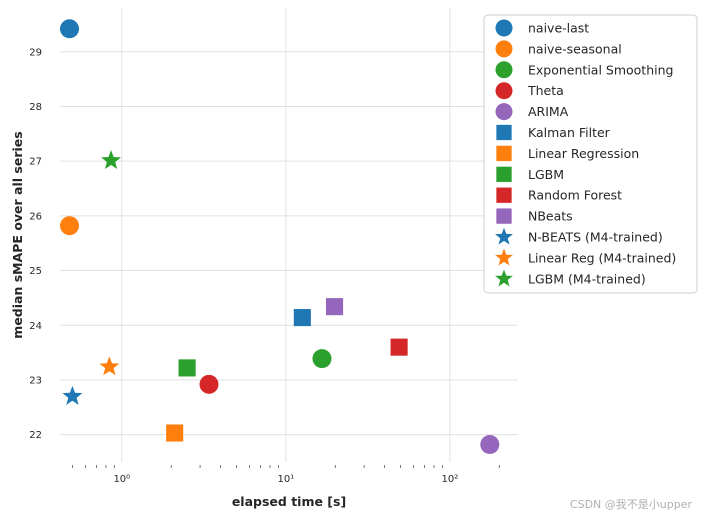  What do you see at coordinates (72, 395) in the screenshot?
I see `point-n-beats-m4-trained` at bounding box center [72, 395].